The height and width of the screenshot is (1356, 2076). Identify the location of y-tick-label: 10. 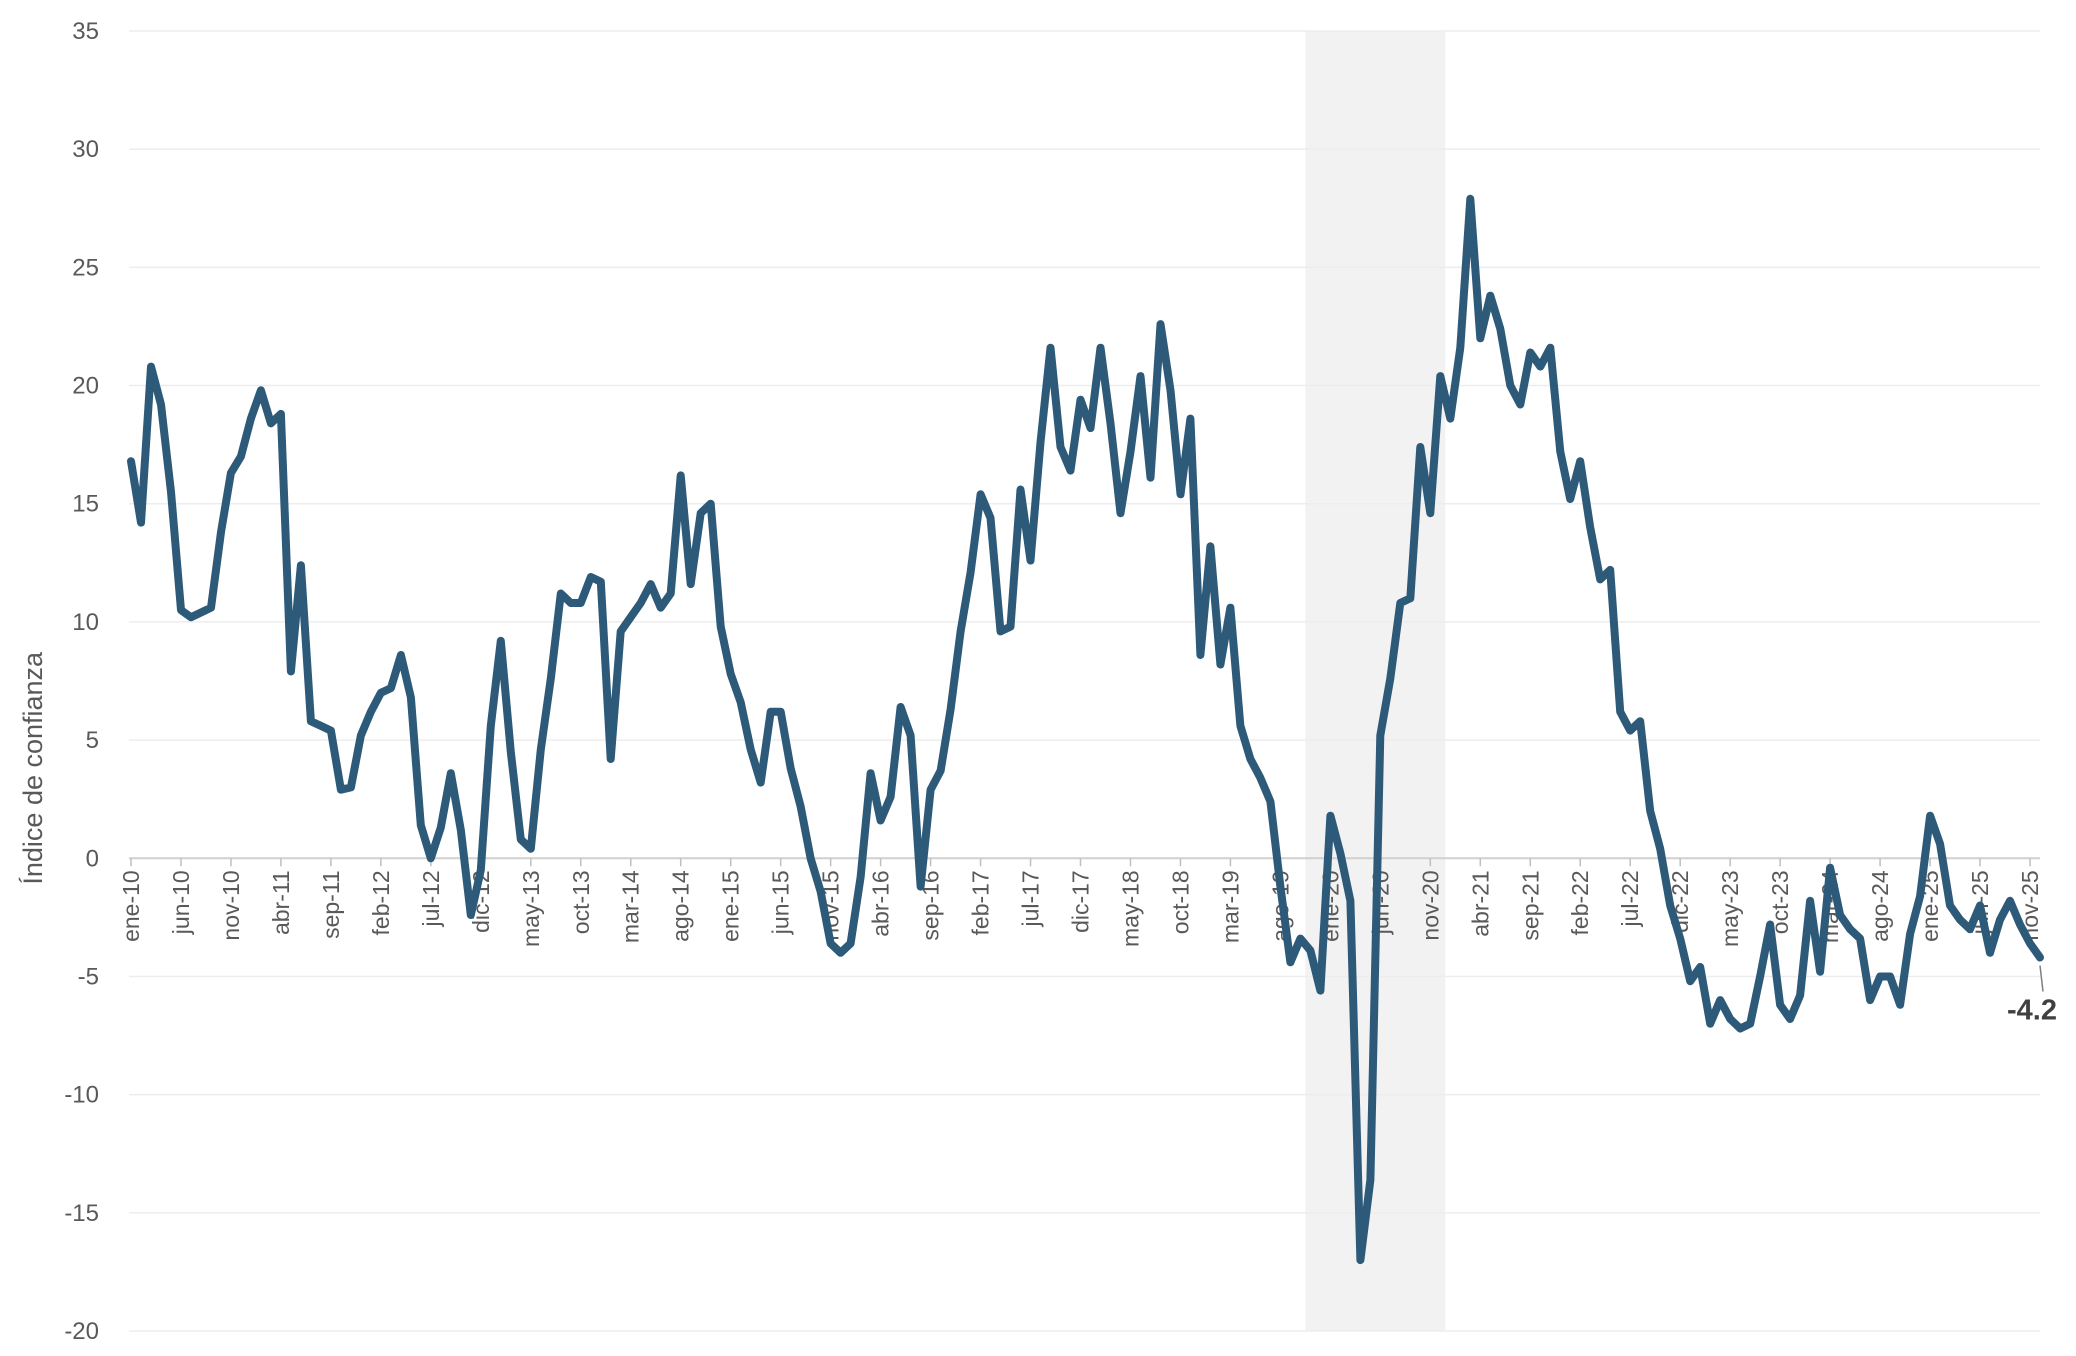
(85, 622).